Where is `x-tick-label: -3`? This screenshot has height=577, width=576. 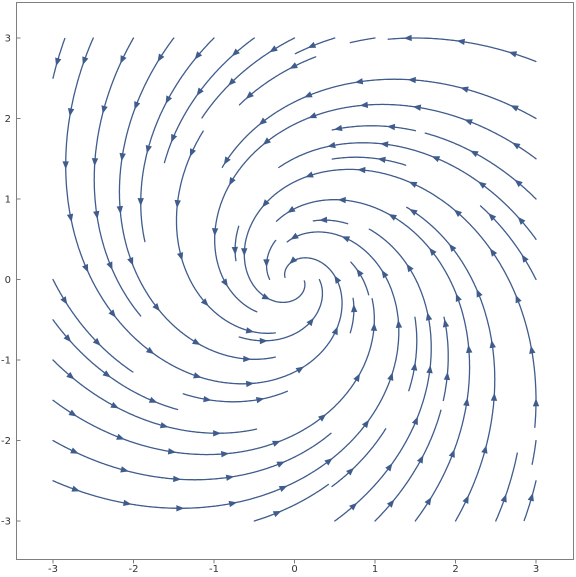 x-tick-label: -3 is located at coordinates (53, 569).